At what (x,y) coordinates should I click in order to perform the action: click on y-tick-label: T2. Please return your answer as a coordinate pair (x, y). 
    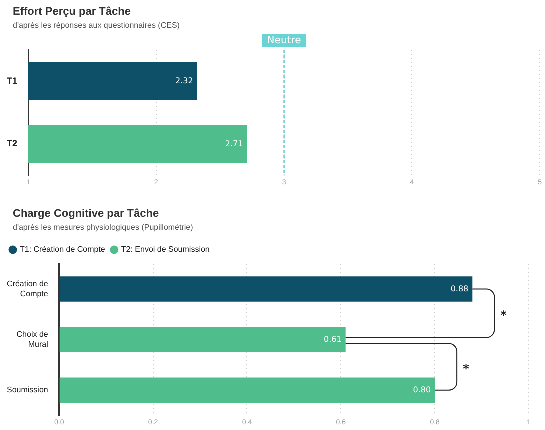
    Looking at the image, I should click on (12, 143).